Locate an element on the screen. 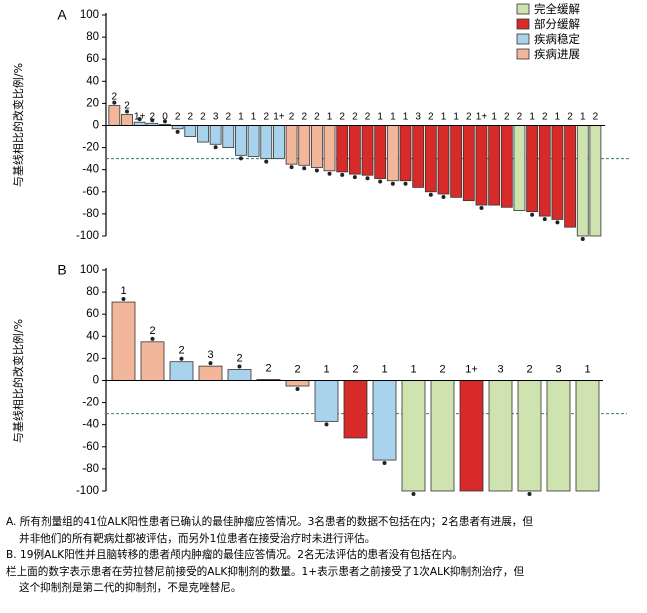 The height and width of the screenshot is (613, 647). legend-label: 完全缓解 is located at coordinates (557, 9).